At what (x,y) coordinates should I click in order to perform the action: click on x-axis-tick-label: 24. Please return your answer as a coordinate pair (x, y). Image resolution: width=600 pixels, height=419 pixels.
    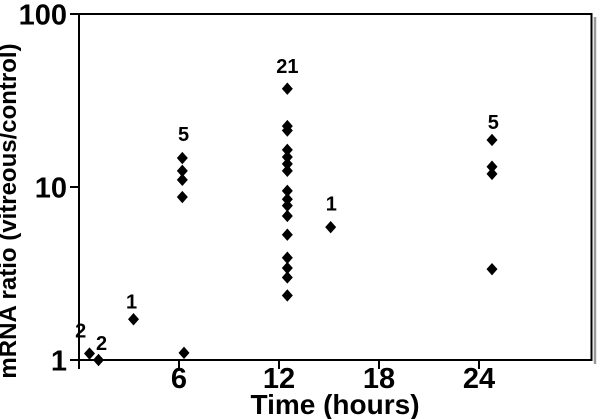
    Looking at the image, I should click on (479, 379).